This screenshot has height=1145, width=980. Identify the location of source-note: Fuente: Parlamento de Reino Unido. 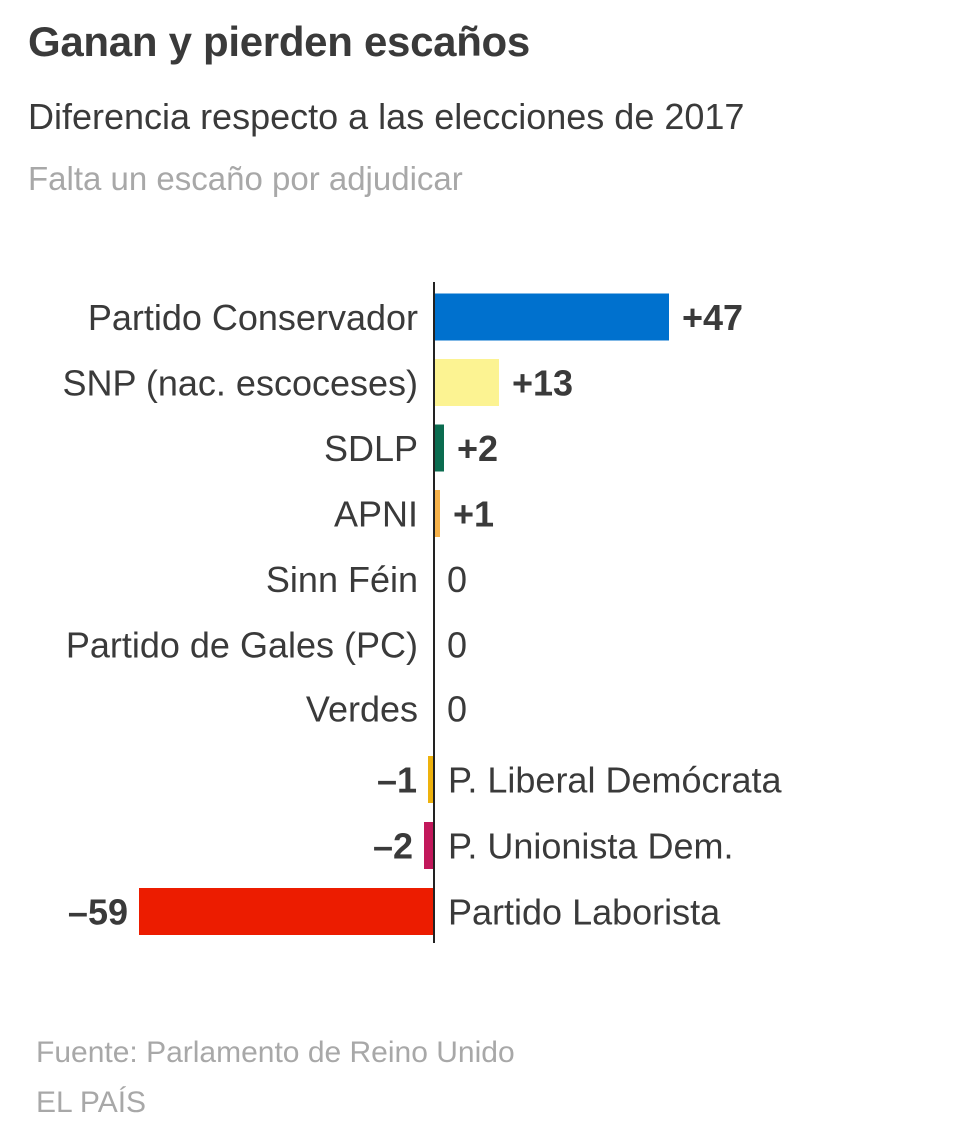
(275, 1052).